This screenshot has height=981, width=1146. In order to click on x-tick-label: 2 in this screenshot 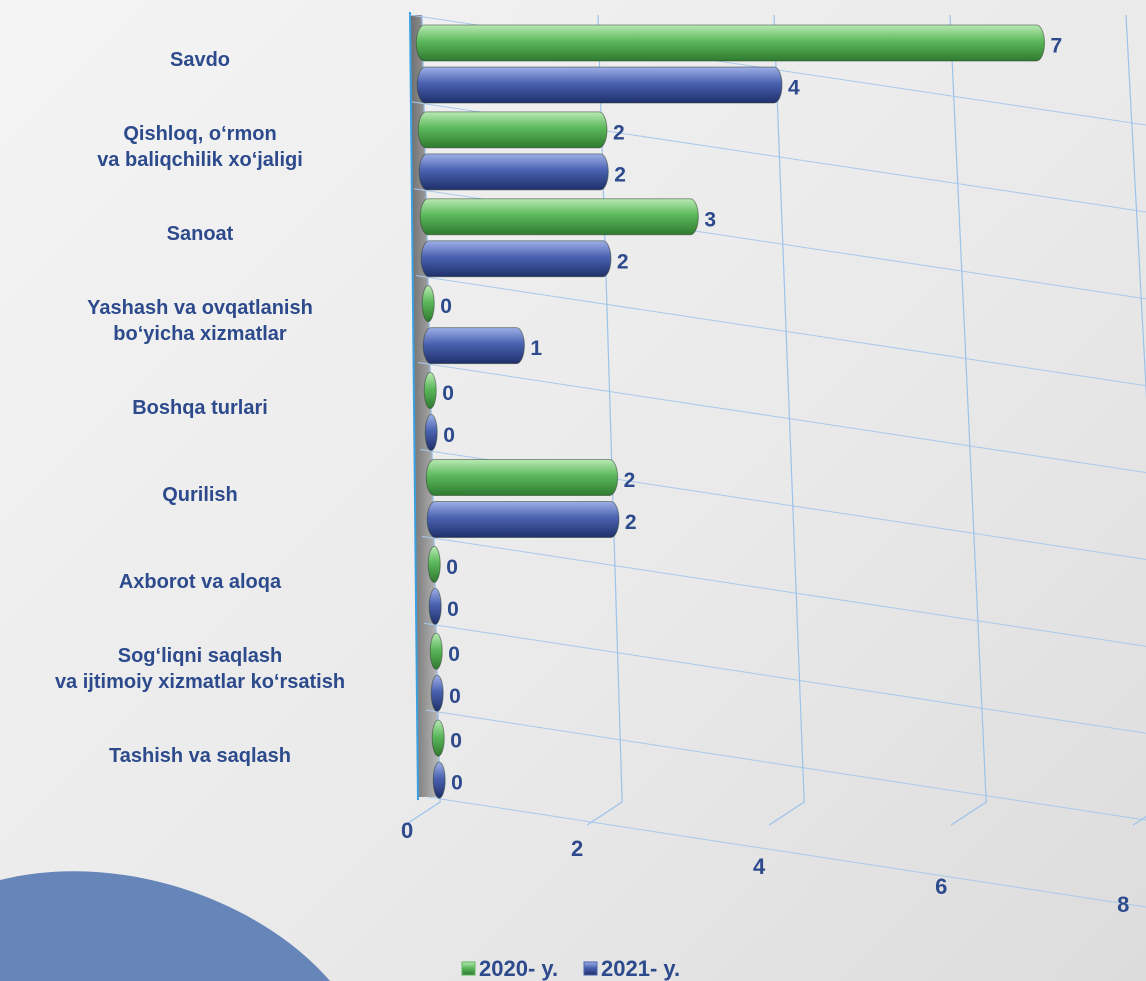, I will do `click(577, 848)`.